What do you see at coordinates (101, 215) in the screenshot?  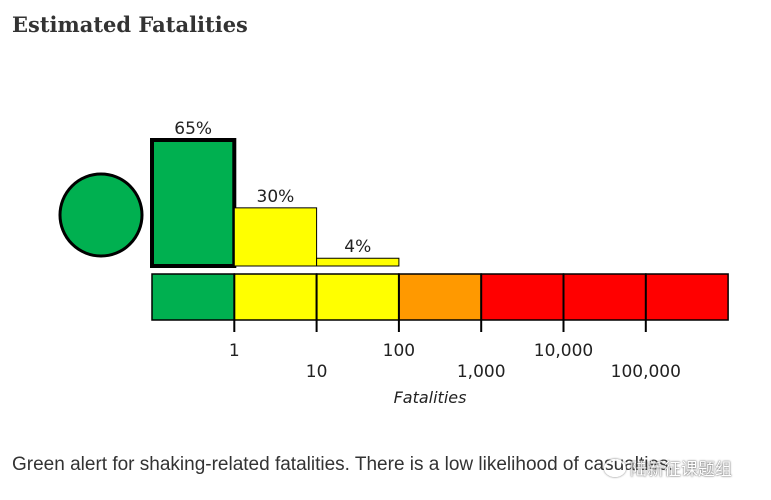 I see `alert-level-circle` at bounding box center [101, 215].